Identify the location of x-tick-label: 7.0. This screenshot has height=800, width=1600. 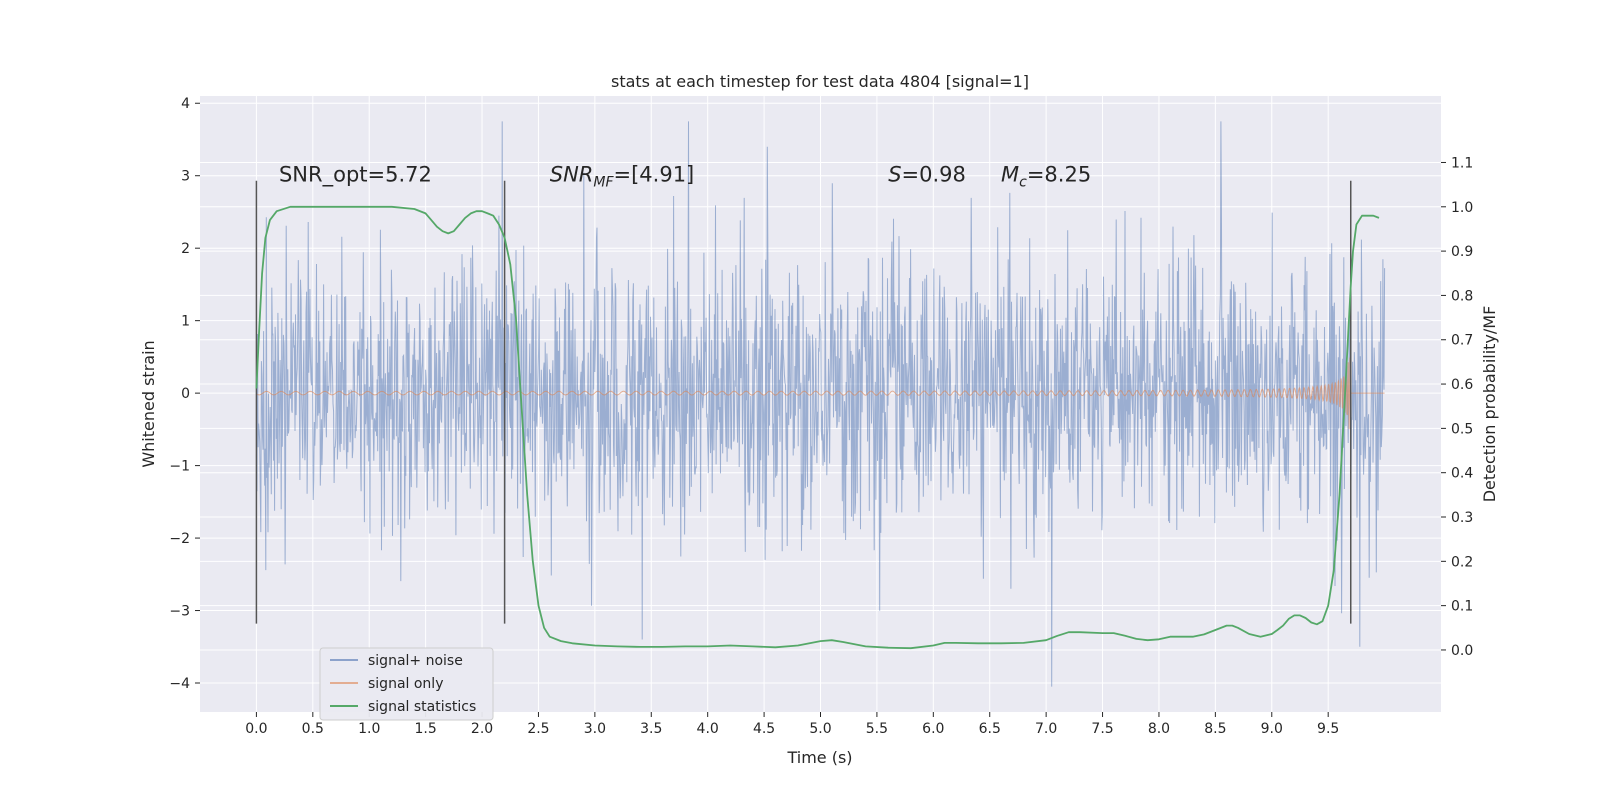
(1046, 729).